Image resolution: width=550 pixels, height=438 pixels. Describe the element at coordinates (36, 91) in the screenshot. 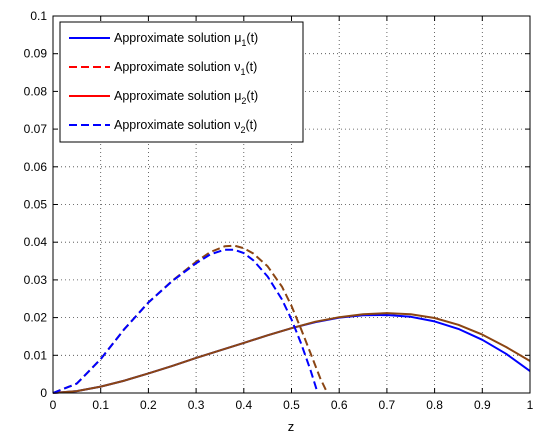

I see `y-tick-label: 0.08` at that location.